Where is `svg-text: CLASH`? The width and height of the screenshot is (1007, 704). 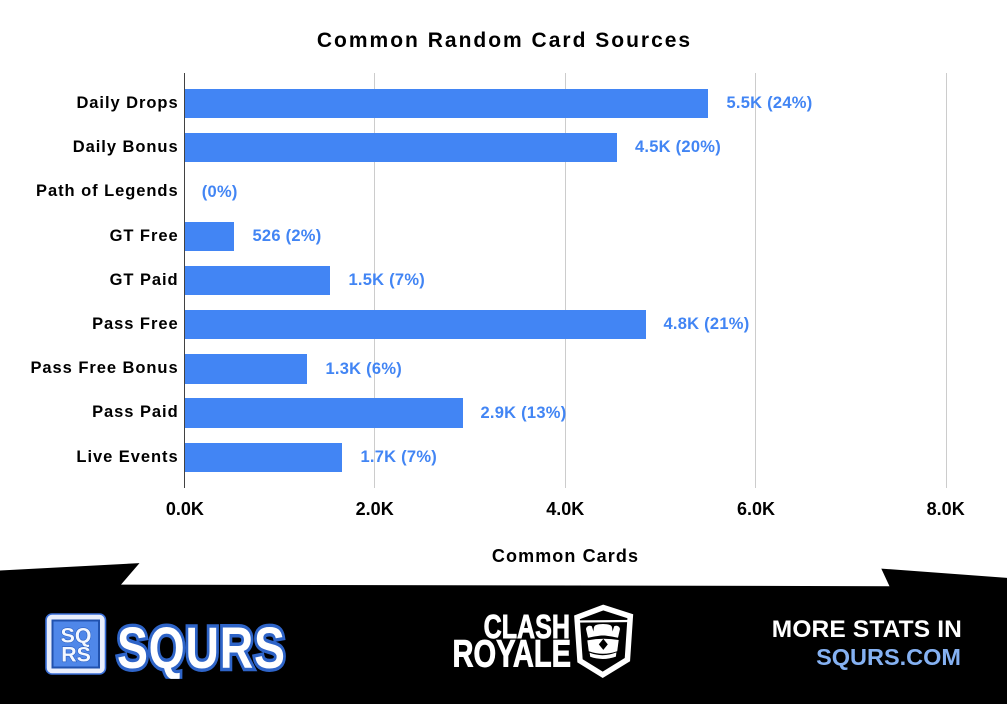
svg-text: CLASH is located at coordinates (527, 627).